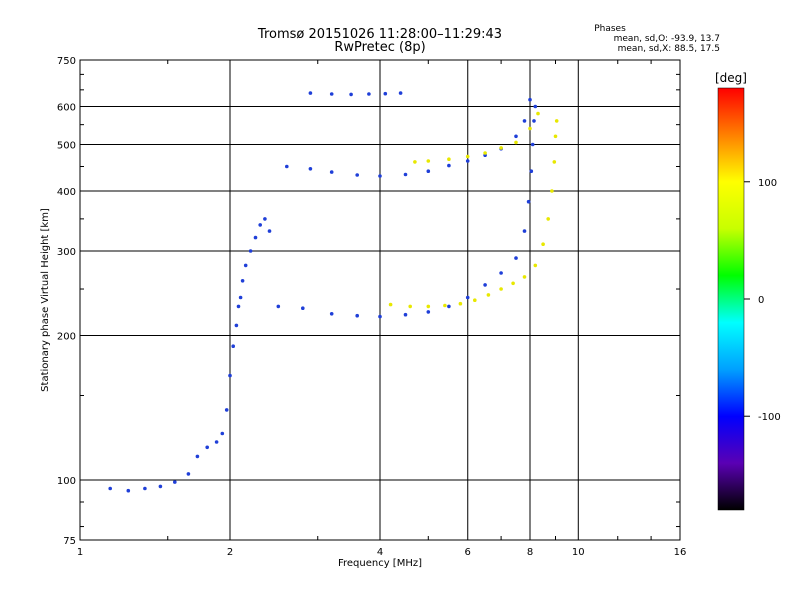 The image size is (800, 600). What do you see at coordinates (66, 192) in the screenshot?
I see `y-tick-label: 400` at bounding box center [66, 192].